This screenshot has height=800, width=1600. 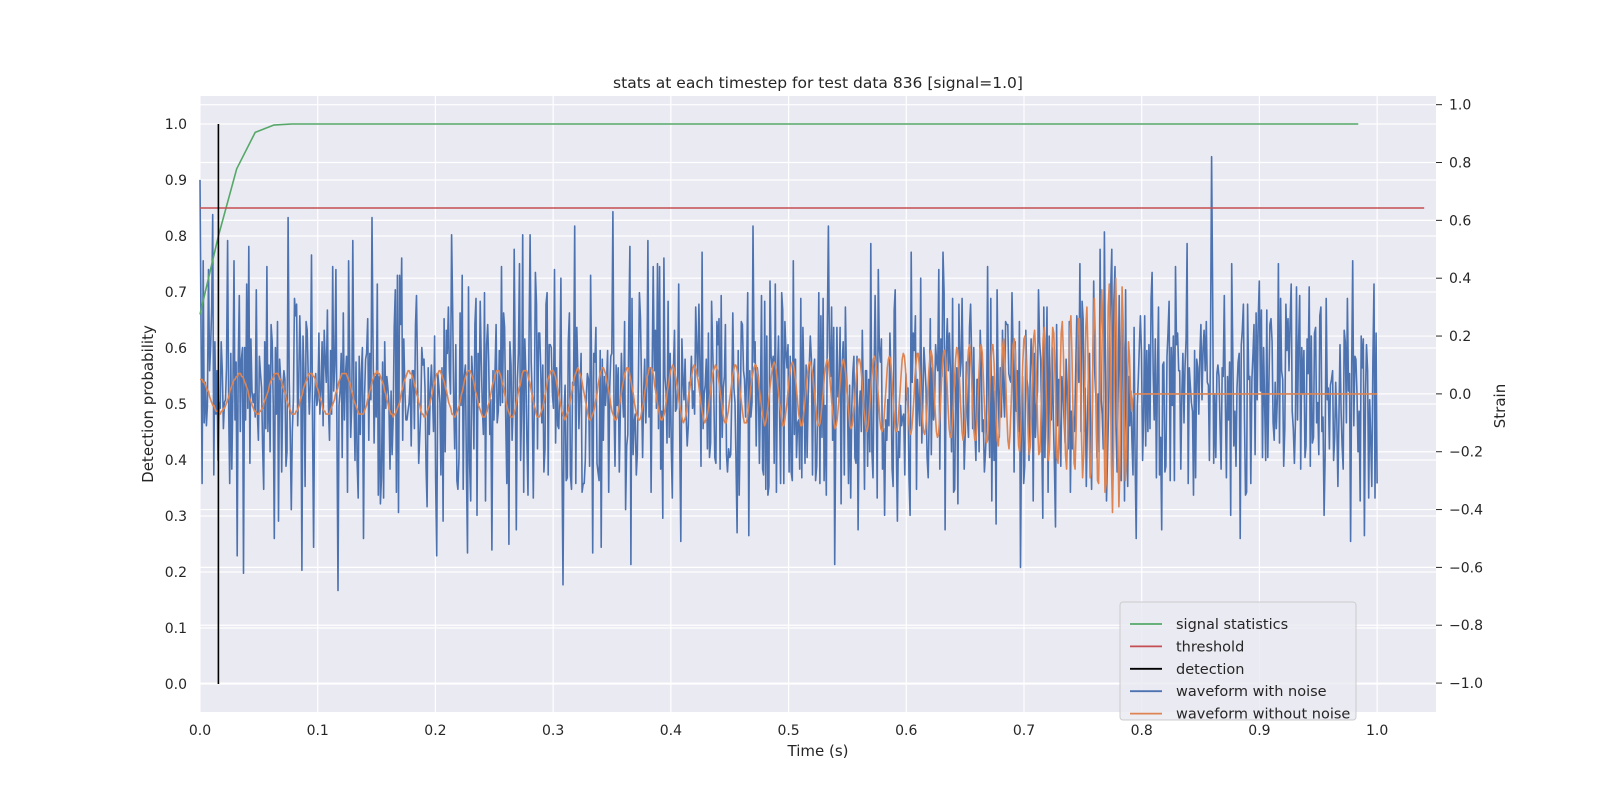 I want to click on x-tick-label: 0.7, so click(x=1024, y=731).